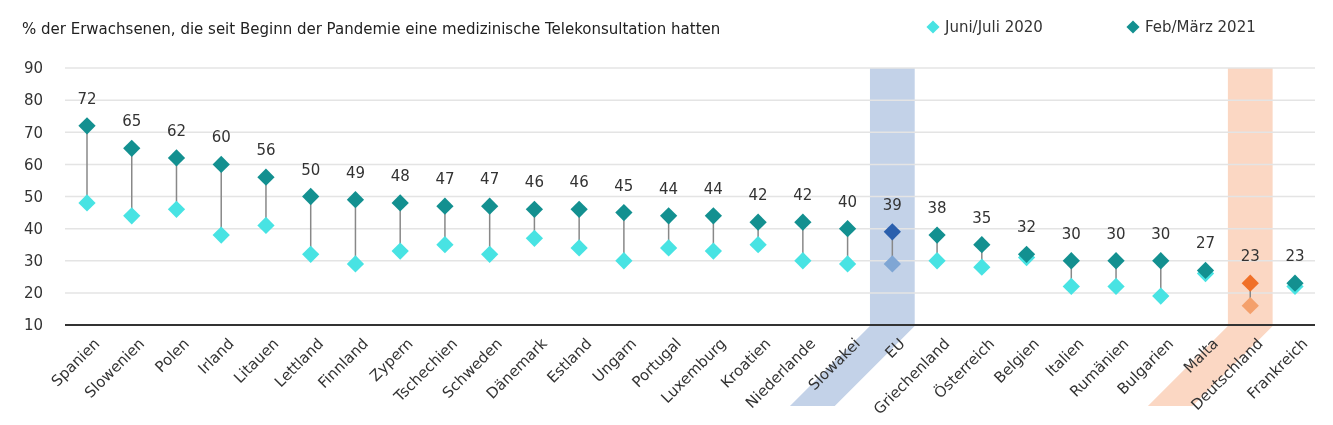 This screenshot has width=1333, height=425. I want to click on data-label: 38, so click(937, 208).